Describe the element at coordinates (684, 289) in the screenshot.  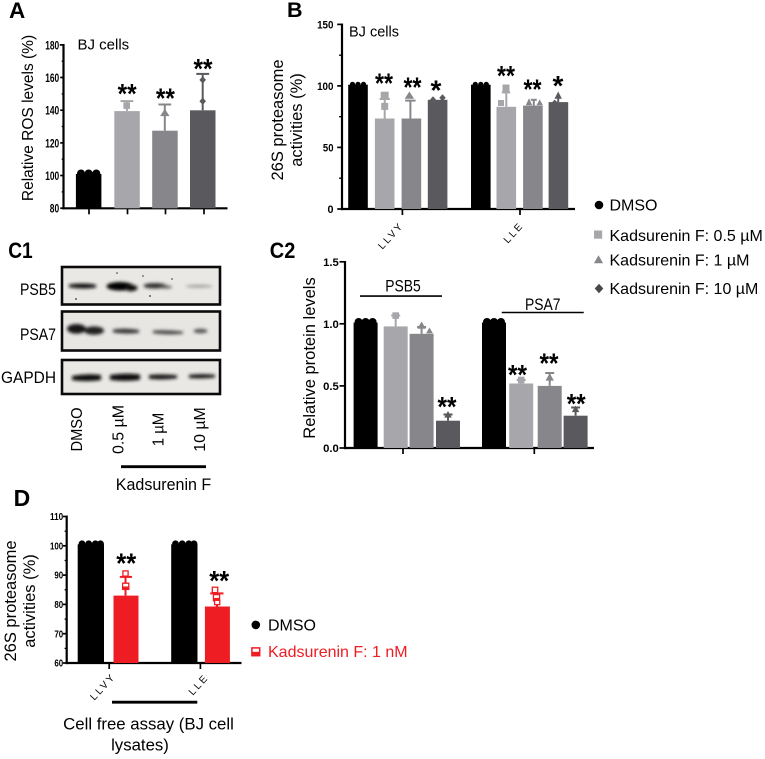
I see `svg-text: Kadsurenin F: 10 µM` at that location.